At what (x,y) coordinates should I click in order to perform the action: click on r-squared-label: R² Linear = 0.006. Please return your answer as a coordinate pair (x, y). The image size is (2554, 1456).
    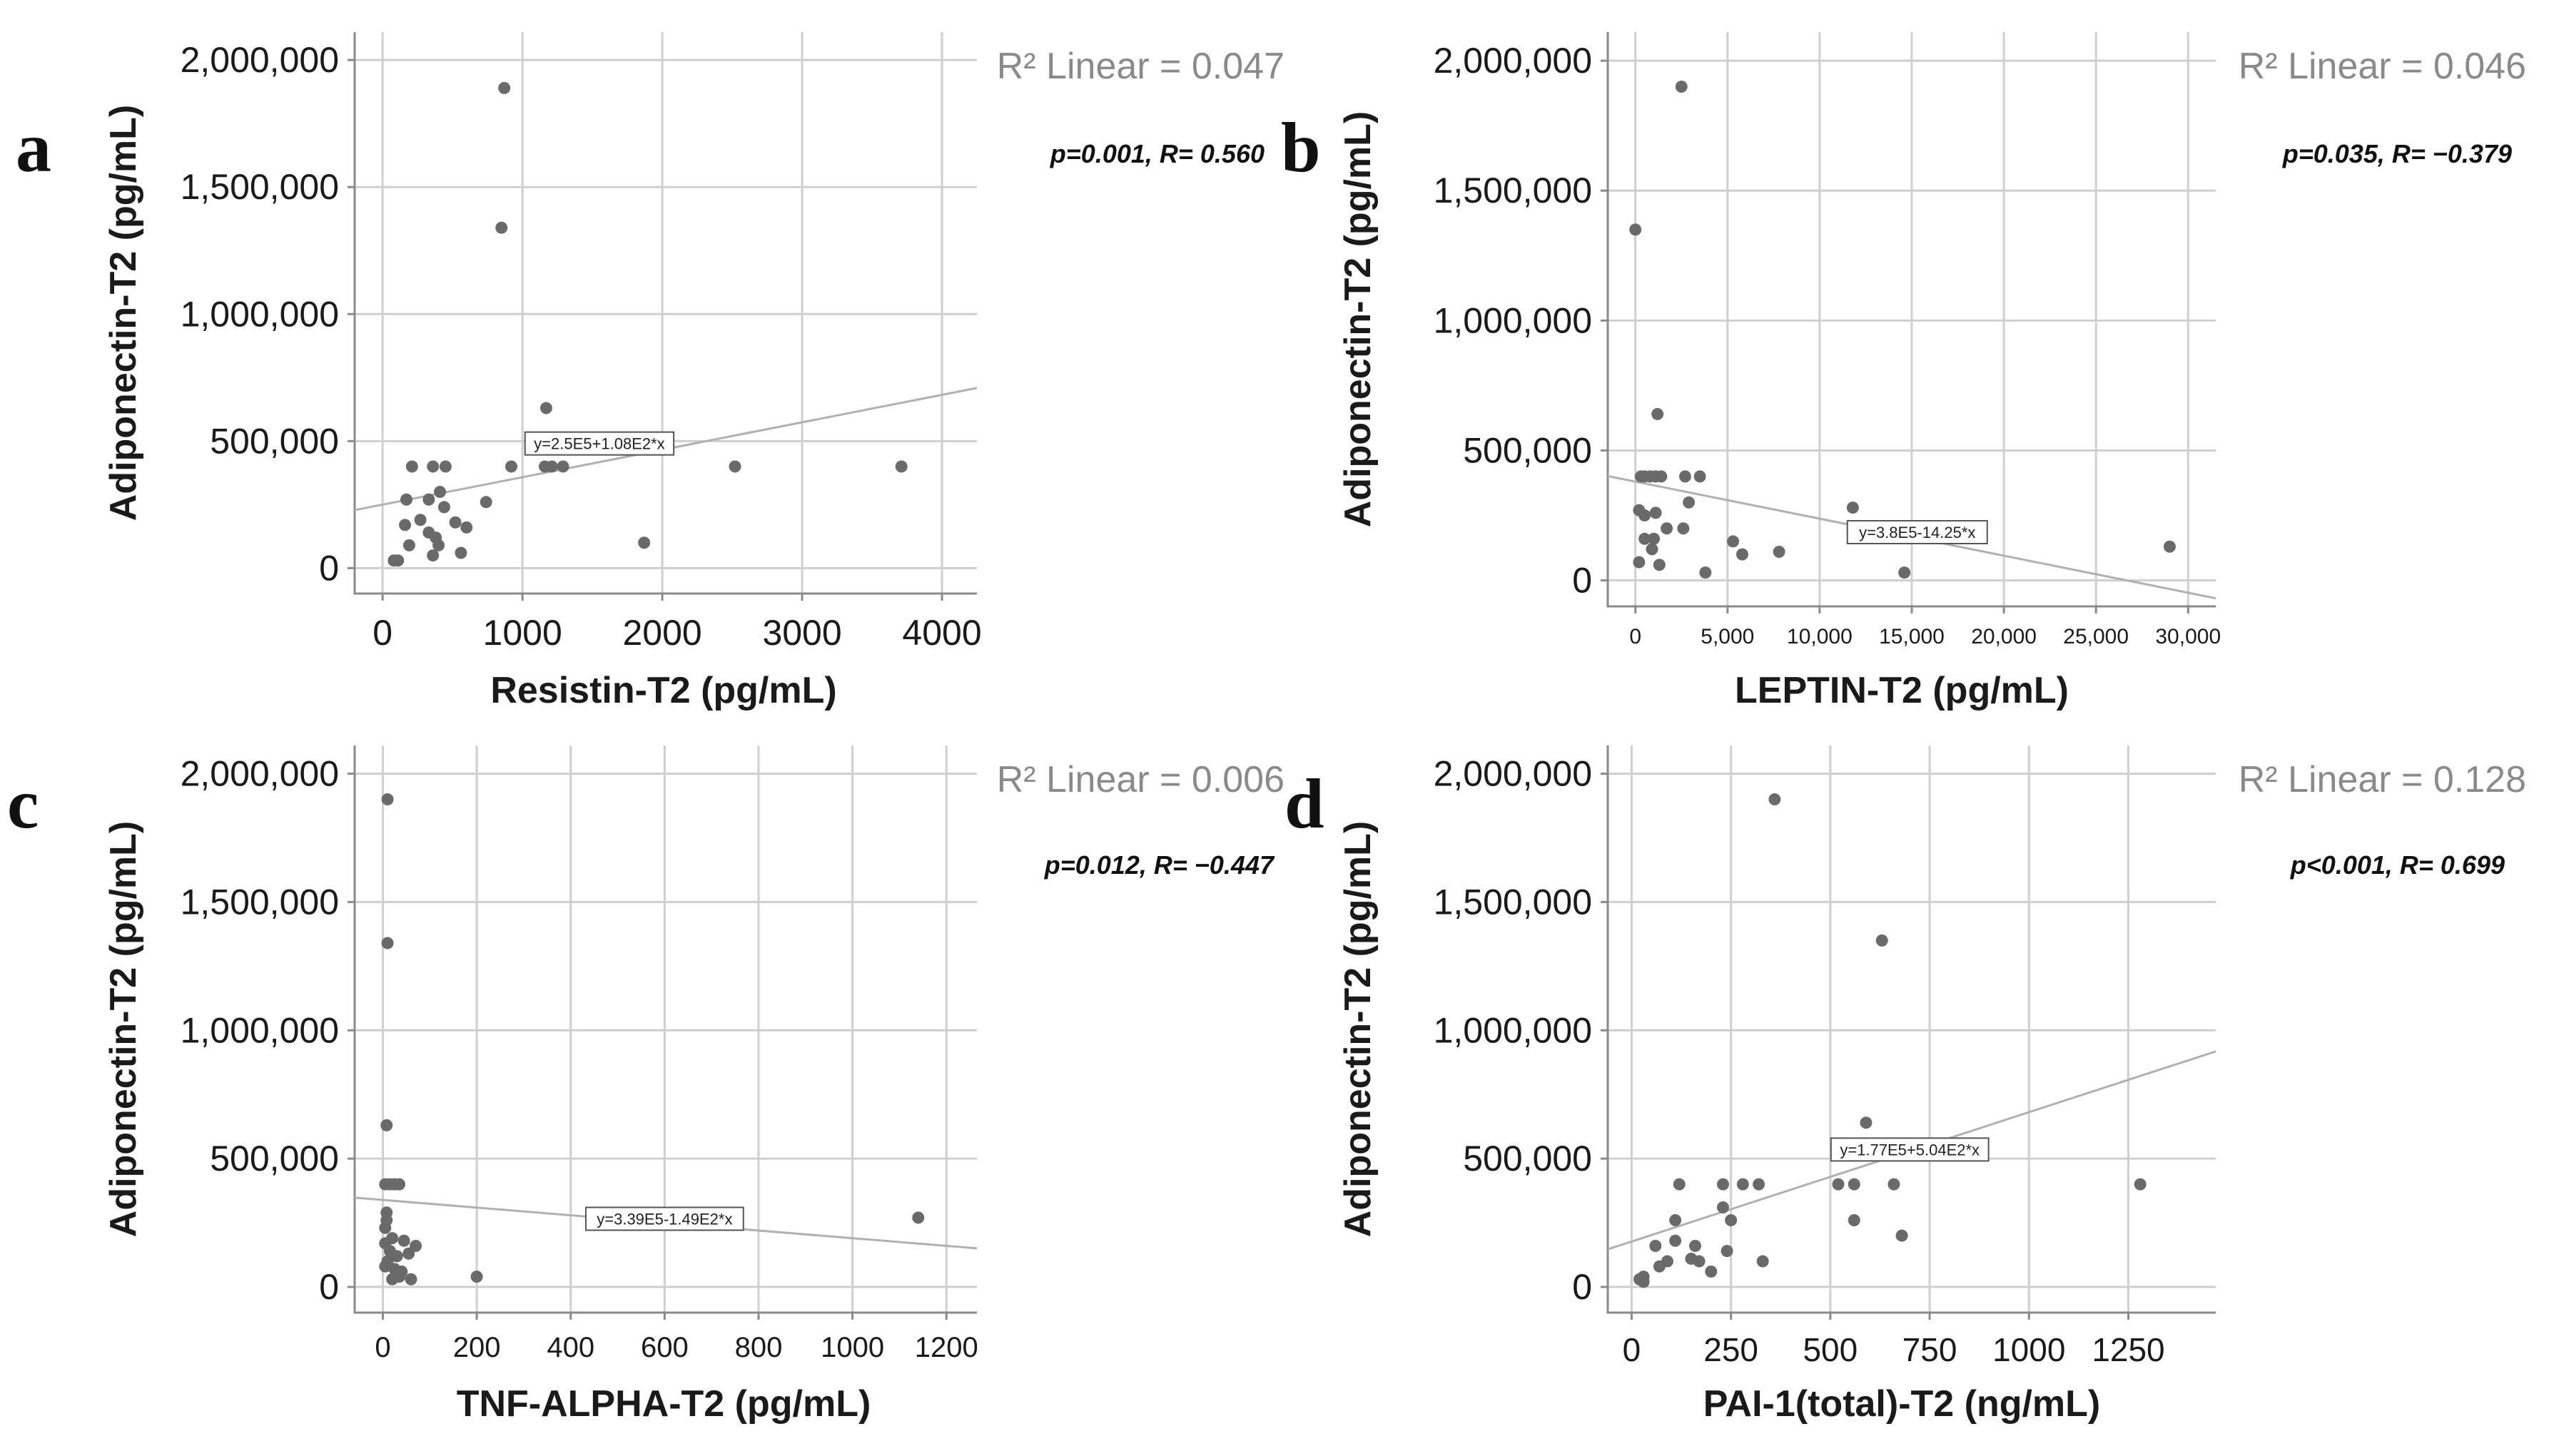
    Looking at the image, I should click on (1140, 779).